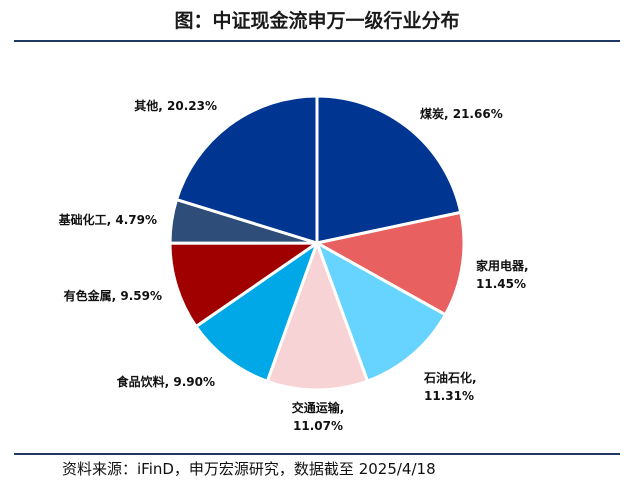 This screenshot has width=634, height=490. What do you see at coordinates (450, 386) in the screenshot?
I see `pie-label-3: 石油石化, 11.31%` at bounding box center [450, 386].